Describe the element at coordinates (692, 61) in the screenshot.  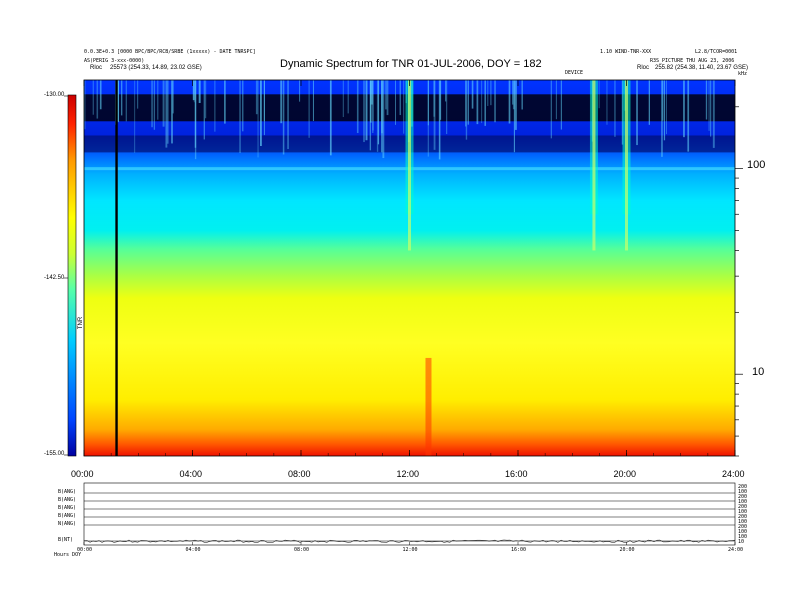
I see `header-right-line3: R3S_PICTURE THU AUG 23, 2006` at that location.